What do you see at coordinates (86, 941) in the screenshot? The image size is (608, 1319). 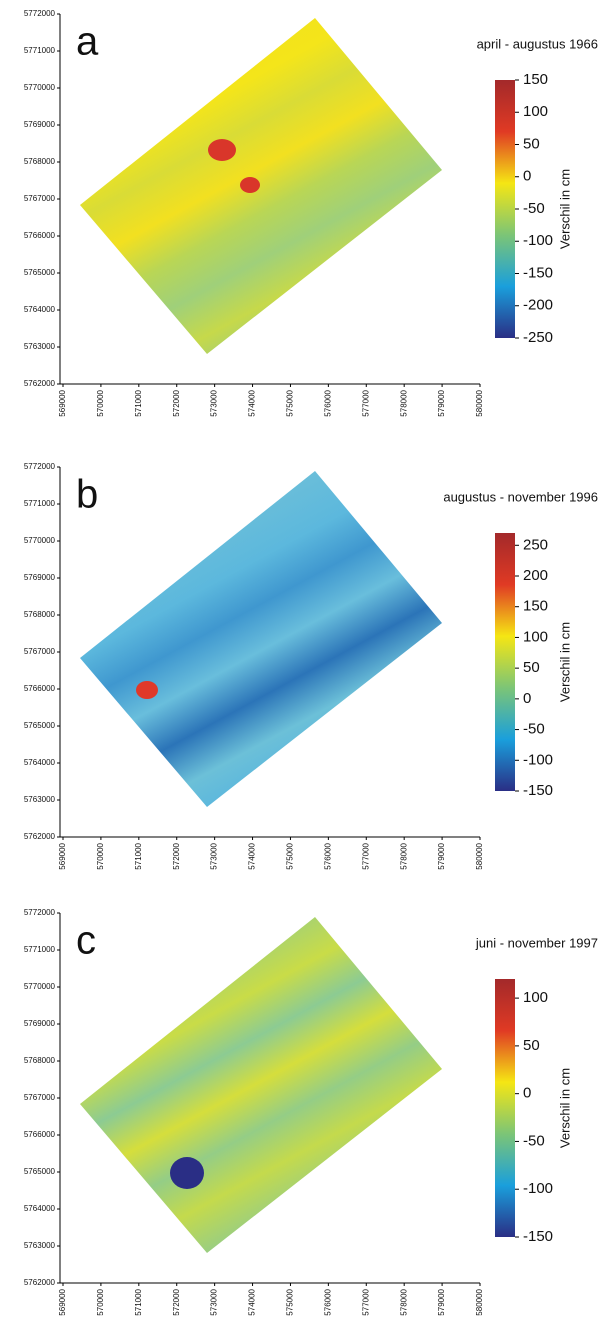 I see `panel-label: c` at bounding box center [86, 941].